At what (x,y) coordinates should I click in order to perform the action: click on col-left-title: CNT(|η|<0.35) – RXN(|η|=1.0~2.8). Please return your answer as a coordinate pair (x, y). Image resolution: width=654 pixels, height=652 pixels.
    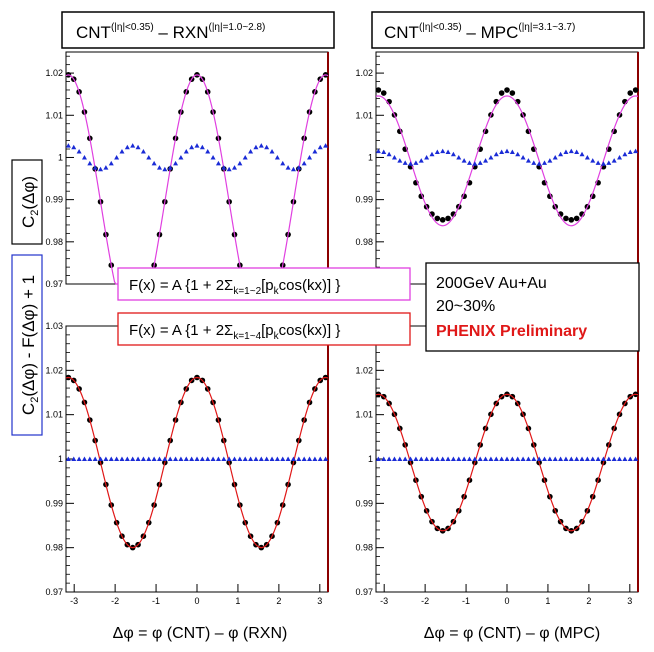
    Looking at the image, I should click on (198, 30).